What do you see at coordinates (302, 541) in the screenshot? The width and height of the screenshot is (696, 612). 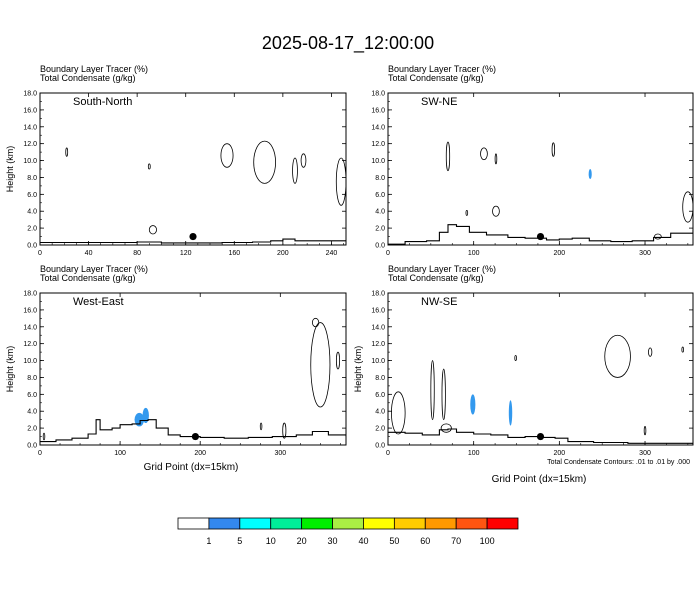 I see `colorbar-label: 20` at bounding box center [302, 541].